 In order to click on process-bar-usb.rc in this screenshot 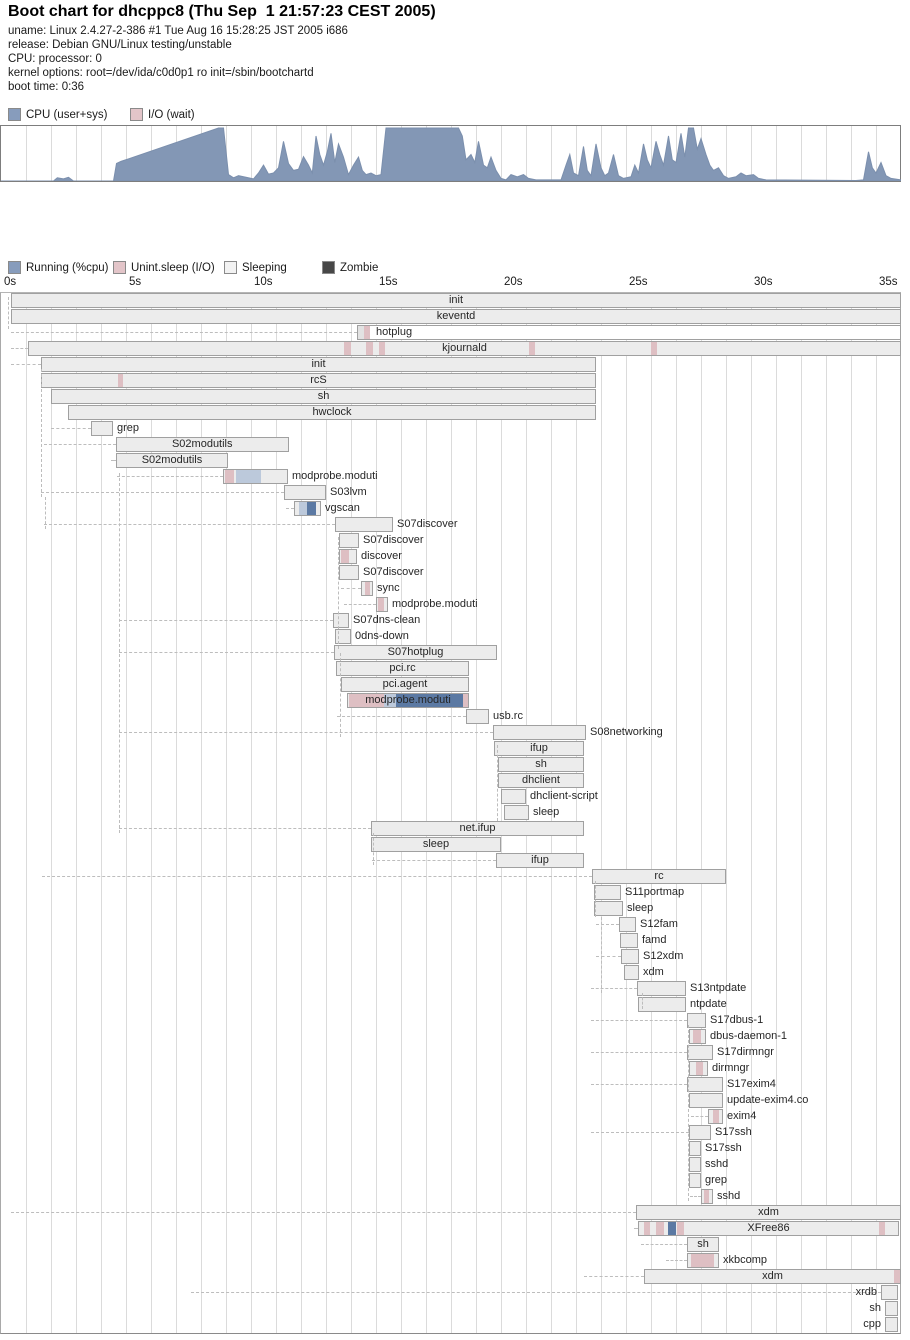, I will do `click(477, 716)`.